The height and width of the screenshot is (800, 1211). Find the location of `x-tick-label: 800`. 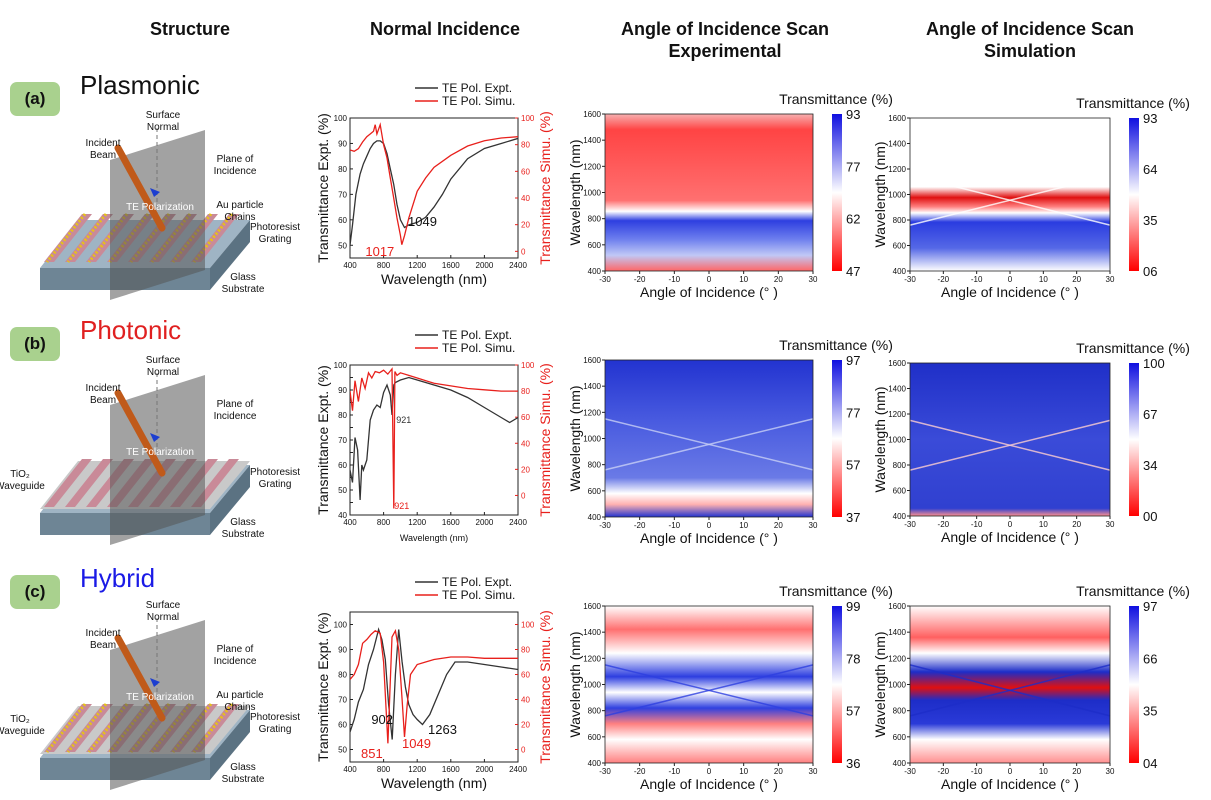

x-tick-label: 800 is located at coordinates (384, 522).